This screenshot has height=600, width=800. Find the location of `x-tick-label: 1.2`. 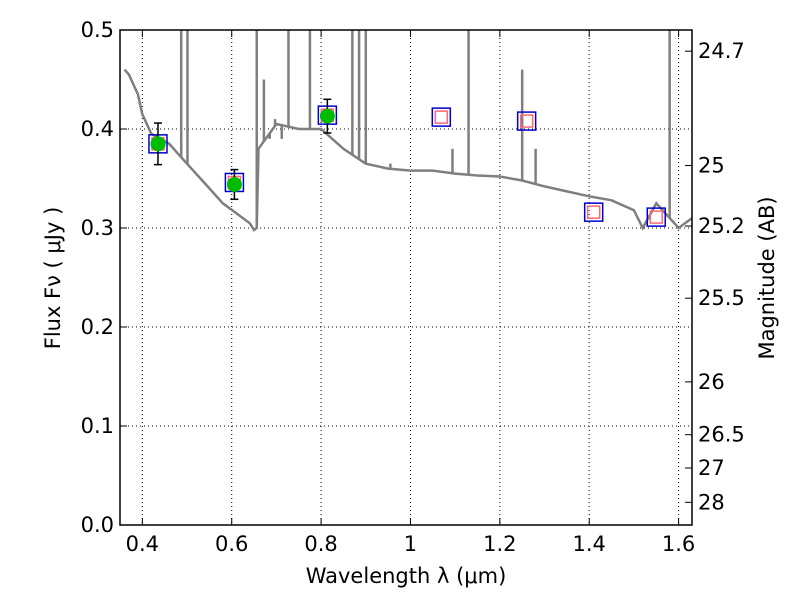

x-tick-label: 1.2 is located at coordinates (499, 544).